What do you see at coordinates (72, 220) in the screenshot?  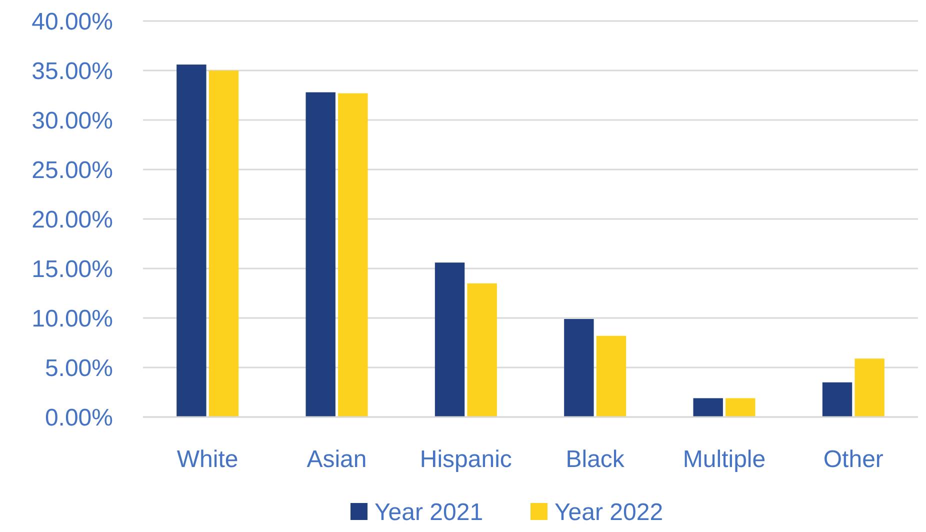 I see `y-tick-label: 20.00%` at bounding box center [72, 220].